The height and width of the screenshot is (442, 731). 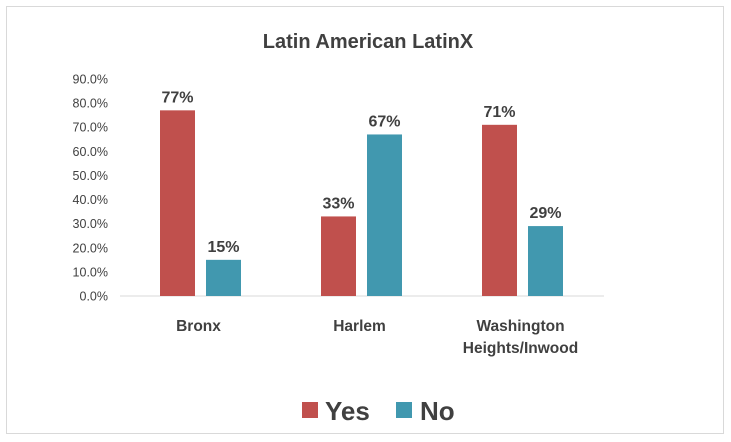 What do you see at coordinates (359, 326) in the screenshot?
I see `x-category-label: Harlem` at bounding box center [359, 326].